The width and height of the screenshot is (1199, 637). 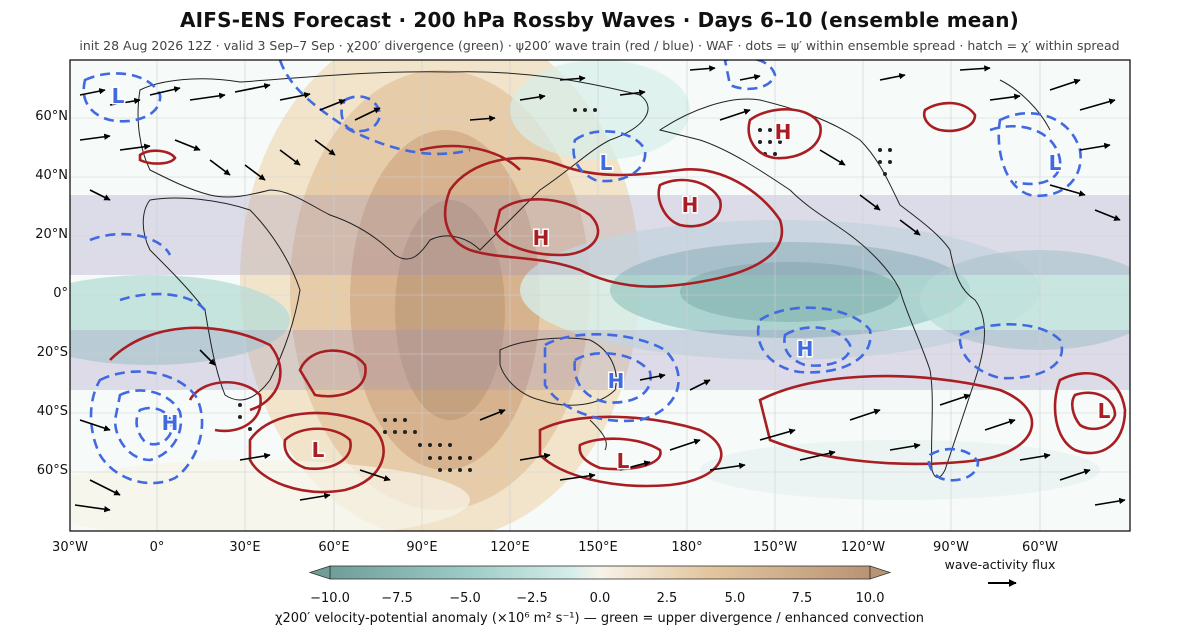 I want to click on lon-label: 150°E, so click(x=598, y=547).